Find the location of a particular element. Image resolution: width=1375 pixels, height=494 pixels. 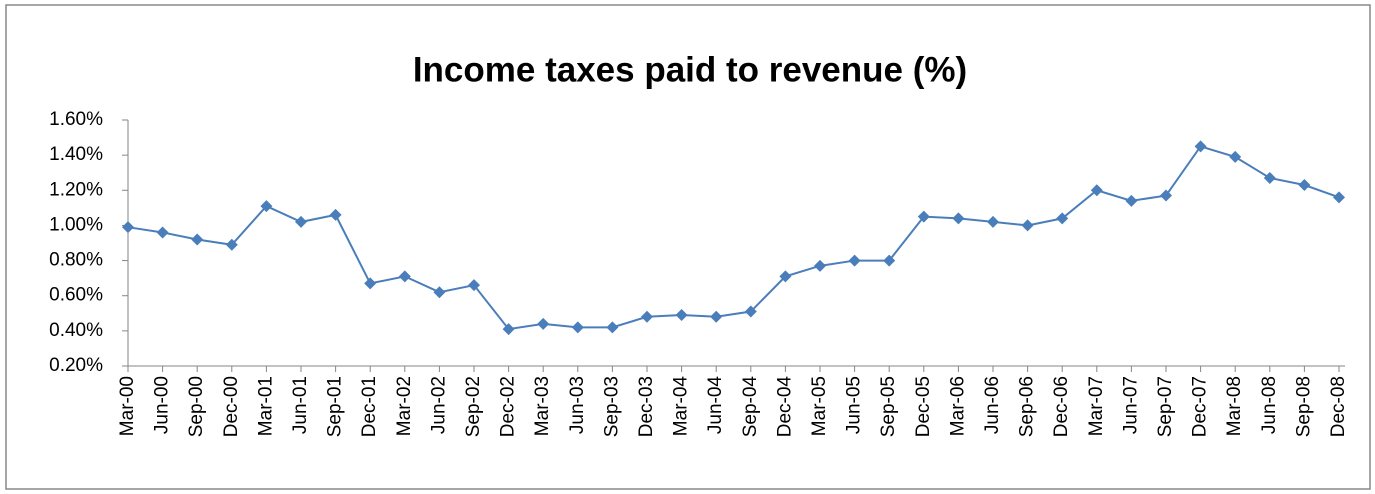

y-tick-label: 0.20% is located at coordinates (76, 365).